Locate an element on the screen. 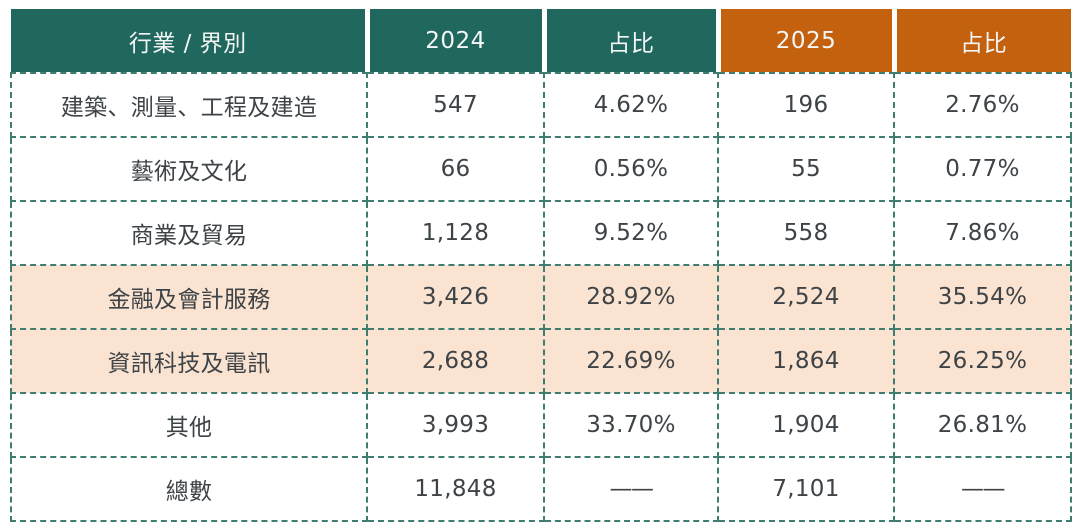 This screenshot has height=529, width=1080. col-header-2024-share-cell: 占比 is located at coordinates (631, 41).